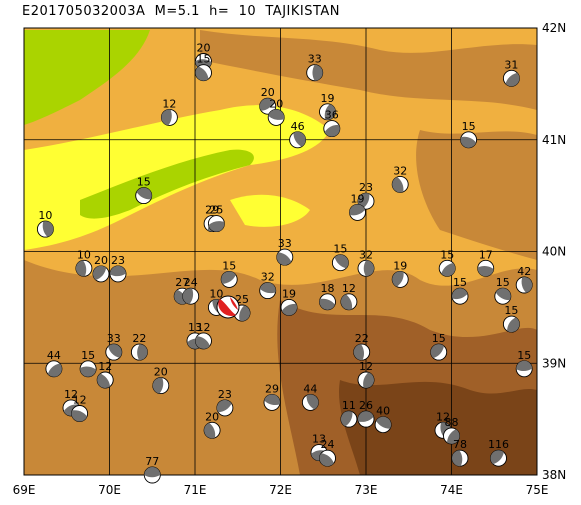 Image resolution: width=581 pixels, height=505 pixels. I want to click on focal-mechanism: 36, so click(333, 124).